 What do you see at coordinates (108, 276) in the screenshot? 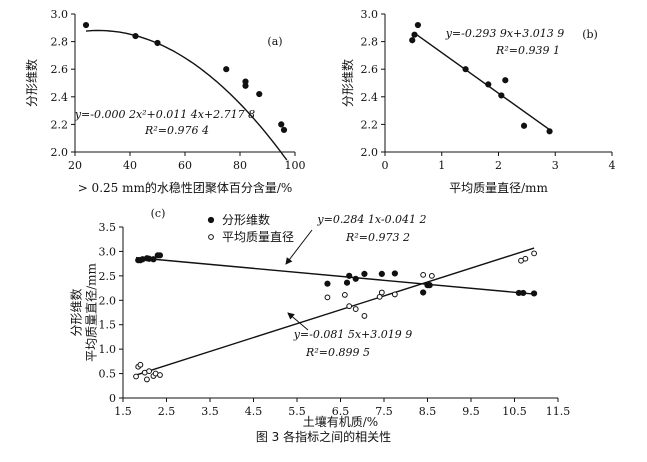
I see `panel-c-y-tick-label: 2.5` at bounding box center [108, 276].